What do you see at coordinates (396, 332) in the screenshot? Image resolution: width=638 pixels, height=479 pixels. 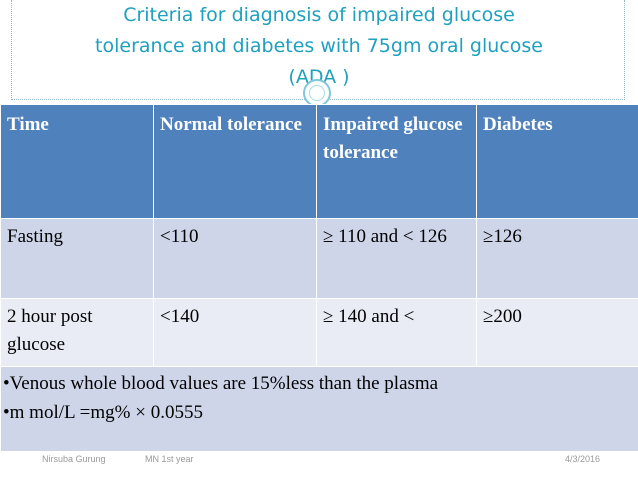 I see `cell-impaired: ≥ 140 and <` at bounding box center [396, 332].